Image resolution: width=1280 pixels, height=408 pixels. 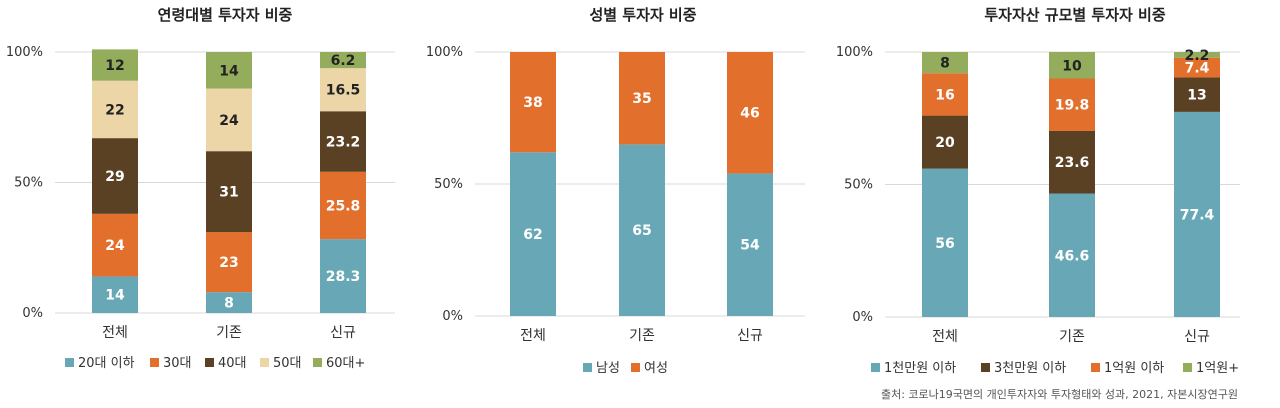 I want to click on data-label: 28.3, so click(x=343, y=277).